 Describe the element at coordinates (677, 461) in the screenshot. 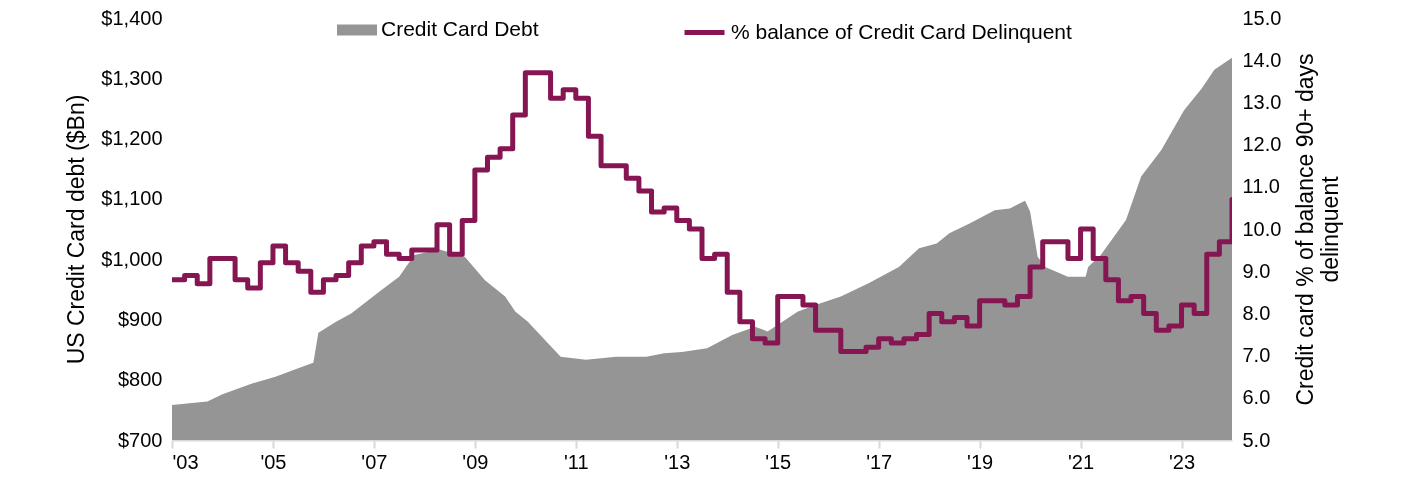

I see `x-tick-label: '13` at that location.